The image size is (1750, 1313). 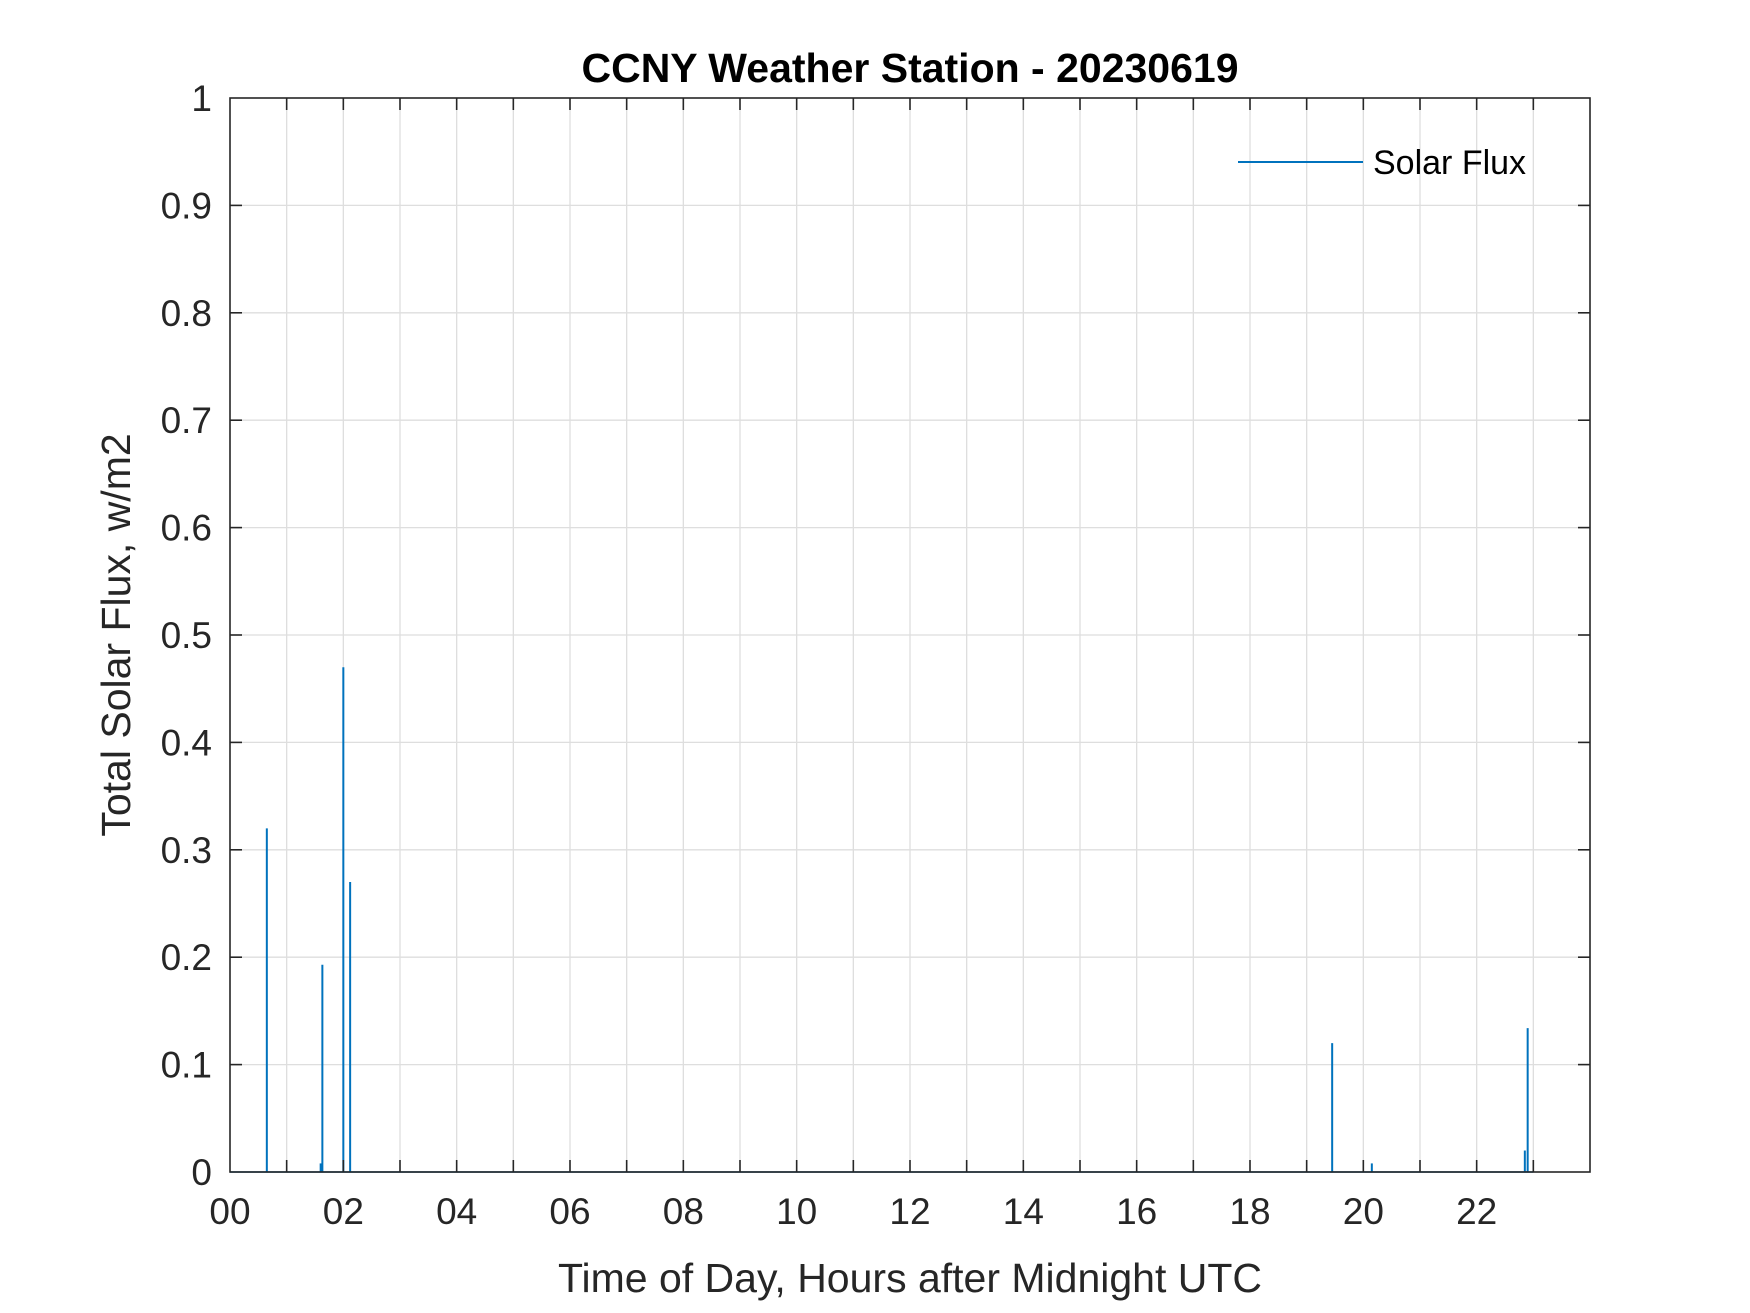 I want to click on legend-label-solar-flux: Solar Flux, so click(x=1449, y=163).